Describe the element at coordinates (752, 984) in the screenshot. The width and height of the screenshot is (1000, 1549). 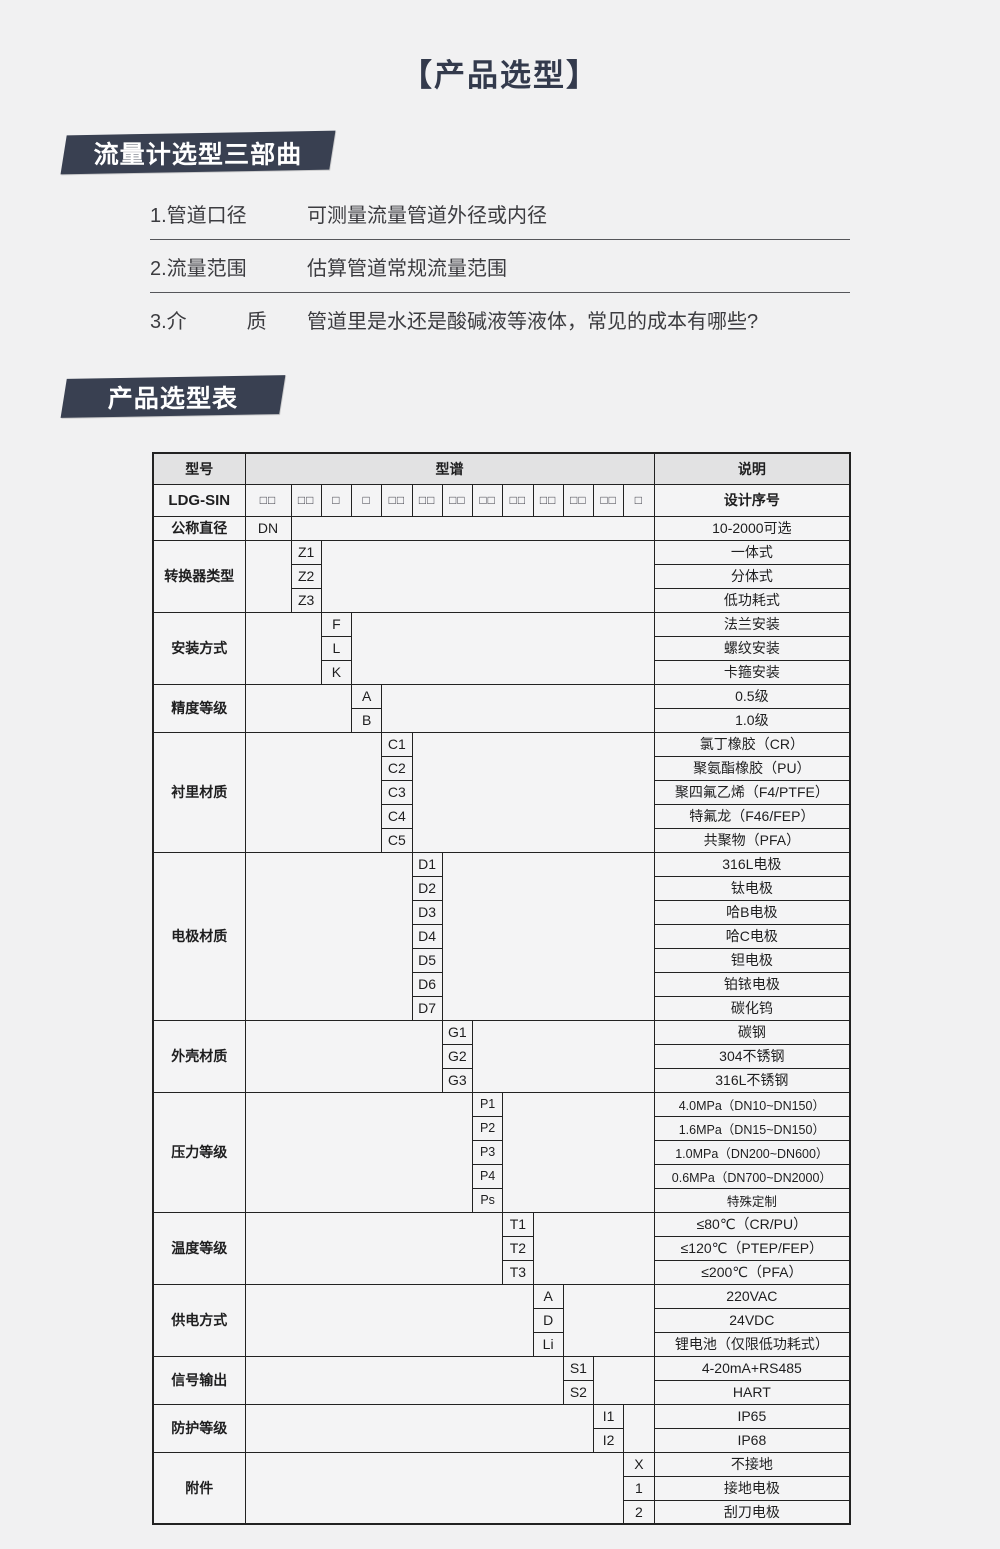
I see `spec-desc-cell: 铂铱电极` at that location.